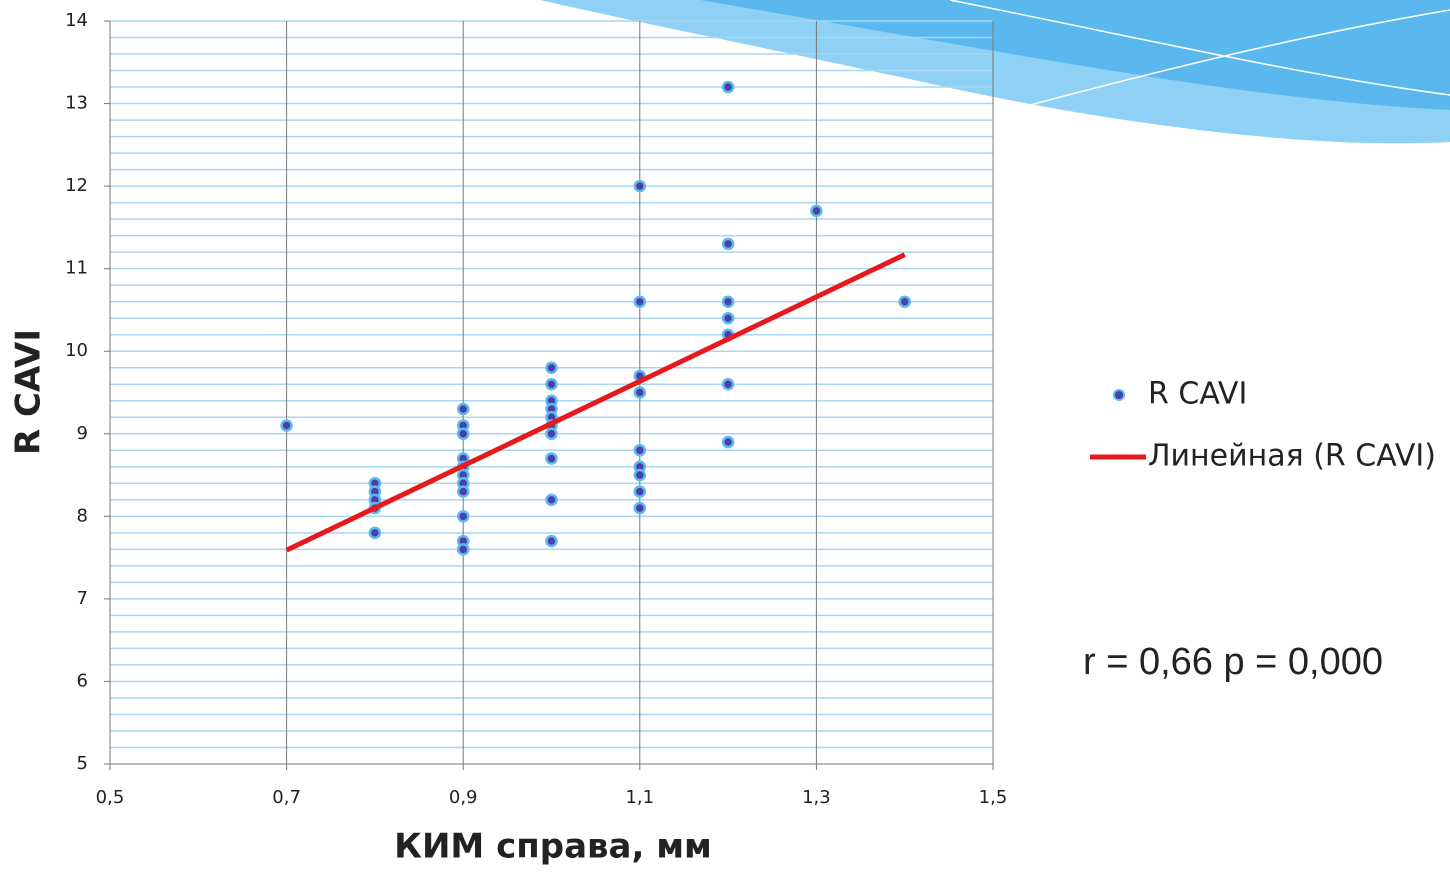  What do you see at coordinates (76, 185) in the screenshot?
I see `y-tick-label: 12` at bounding box center [76, 185].